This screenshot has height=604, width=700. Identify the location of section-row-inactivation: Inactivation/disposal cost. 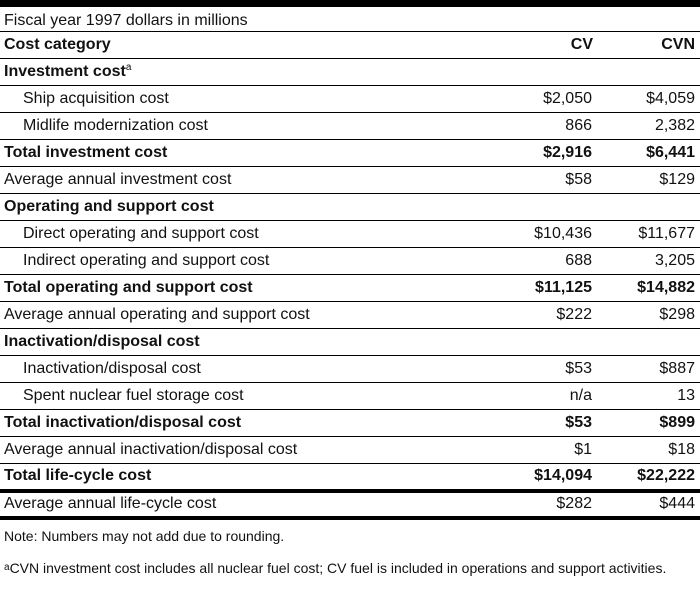
(350, 342).